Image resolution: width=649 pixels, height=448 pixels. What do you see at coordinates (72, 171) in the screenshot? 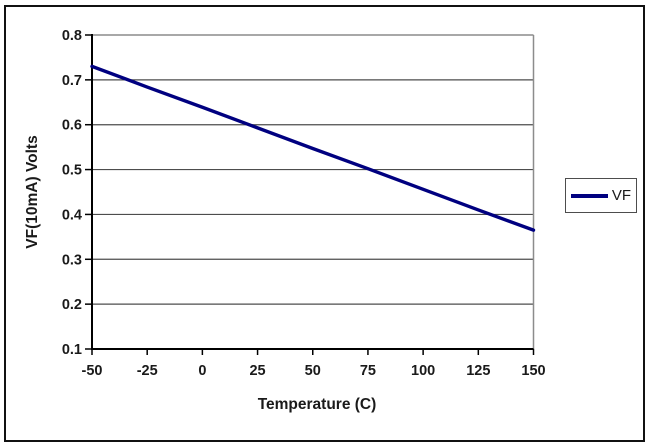
I see `y-tick-label: 0.5` at bounding box center [72, 171].